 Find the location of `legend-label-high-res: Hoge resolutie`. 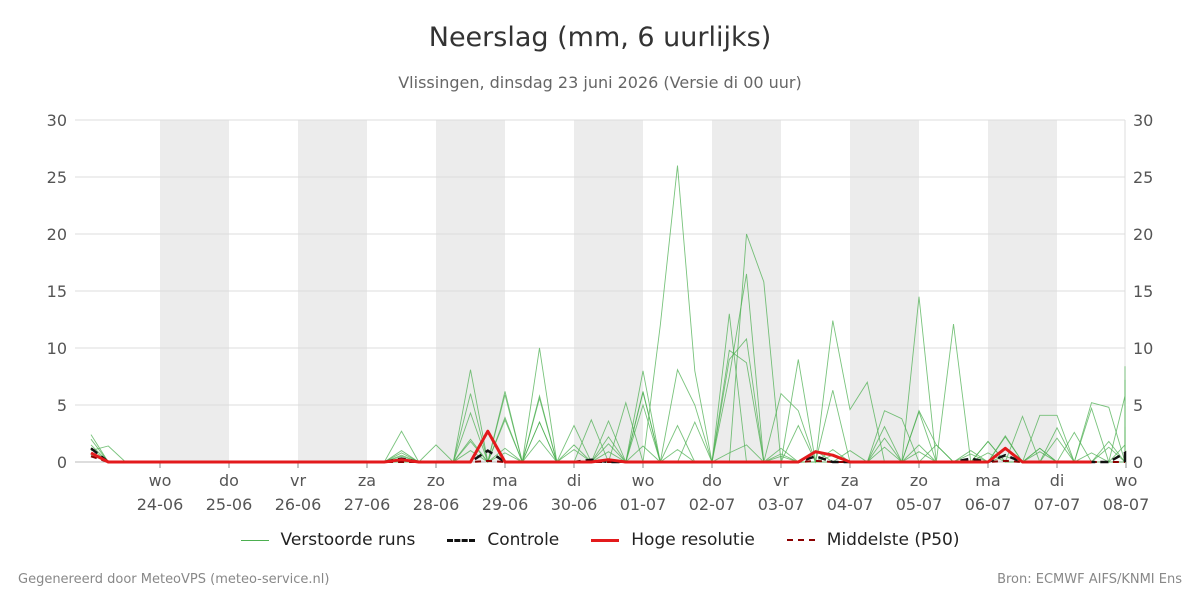

legend-label-high-res: Hoge resolutie is located at coordinates (693, 540).